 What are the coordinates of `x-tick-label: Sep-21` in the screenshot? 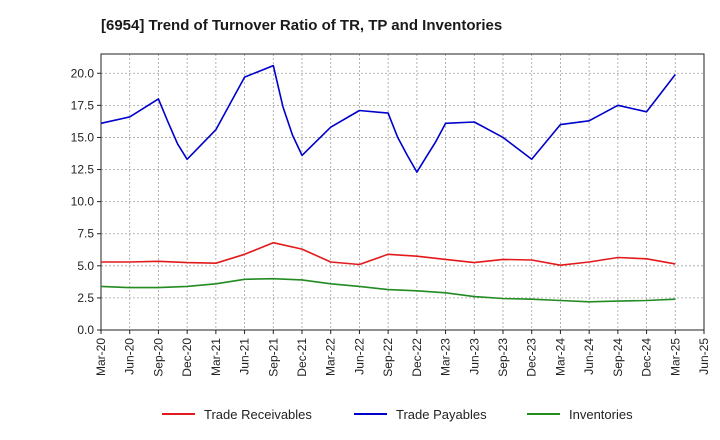 It's located at (273, 357).